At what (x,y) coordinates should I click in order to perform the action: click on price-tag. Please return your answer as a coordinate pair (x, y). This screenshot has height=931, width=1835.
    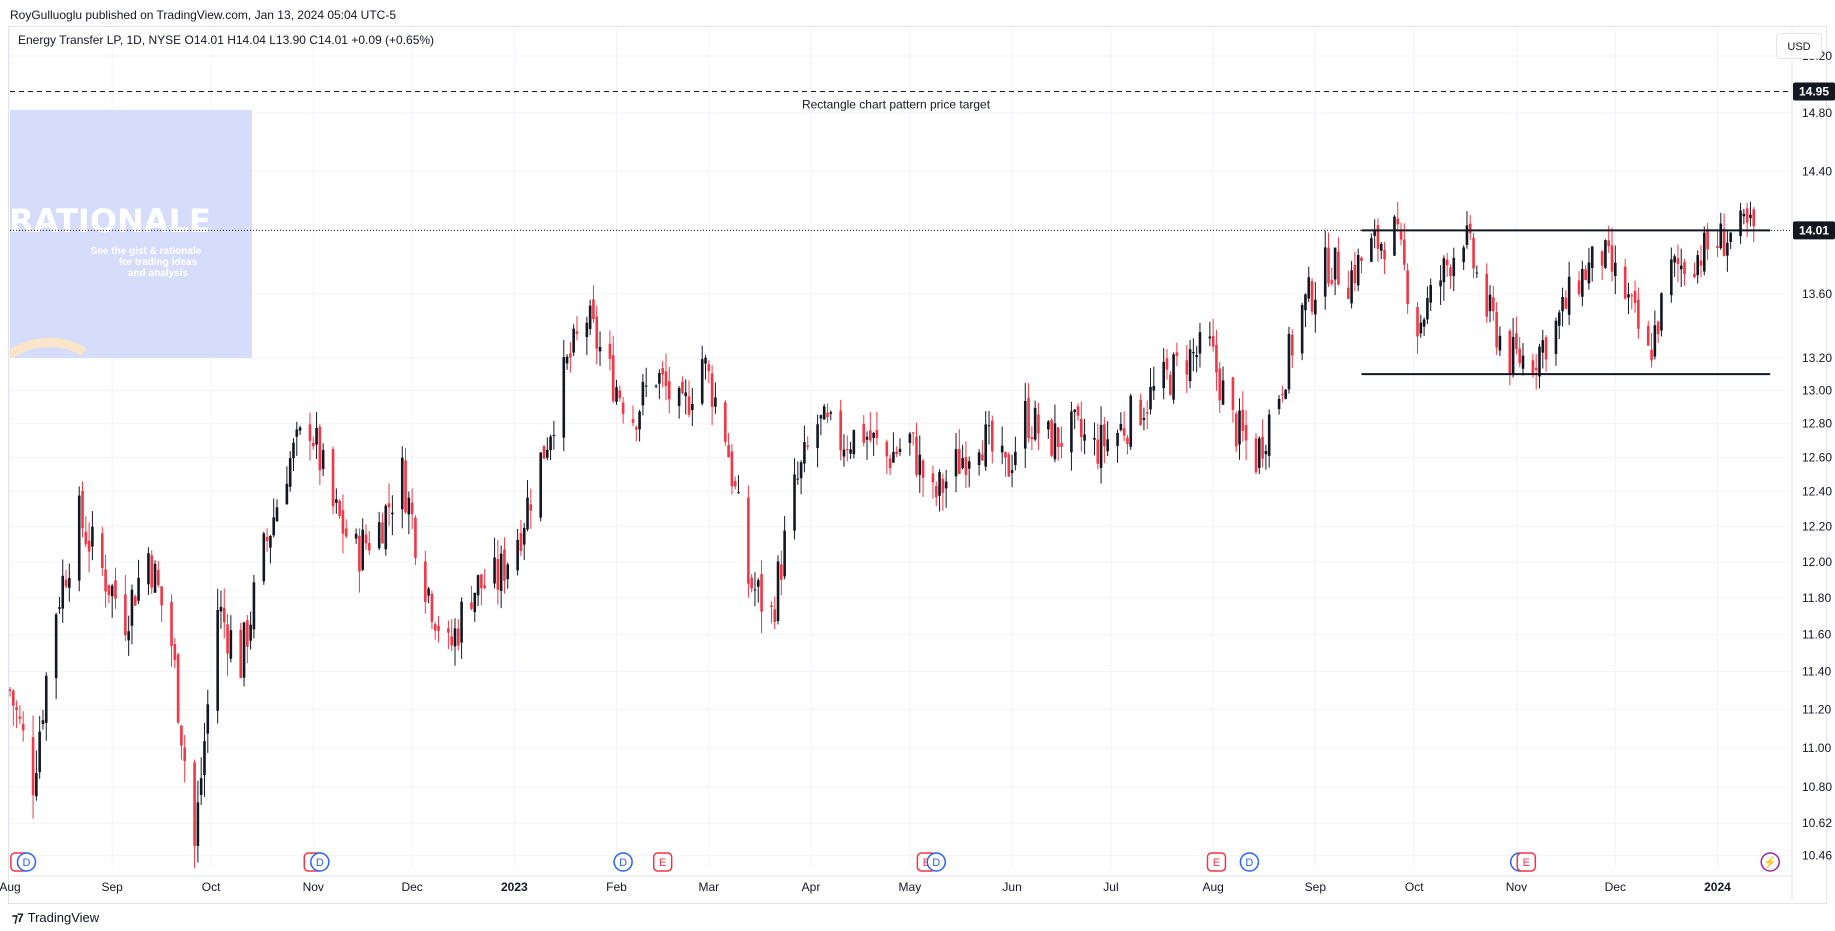
    Looking at the image, I should click on (1814, 230).